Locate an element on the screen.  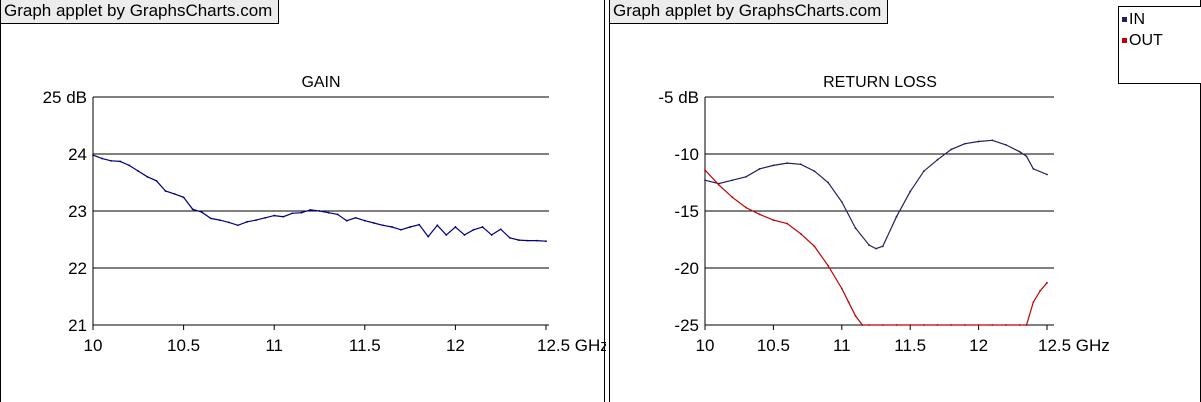
chart-title: RETURN LOSS is located at coordinates (880, 82).